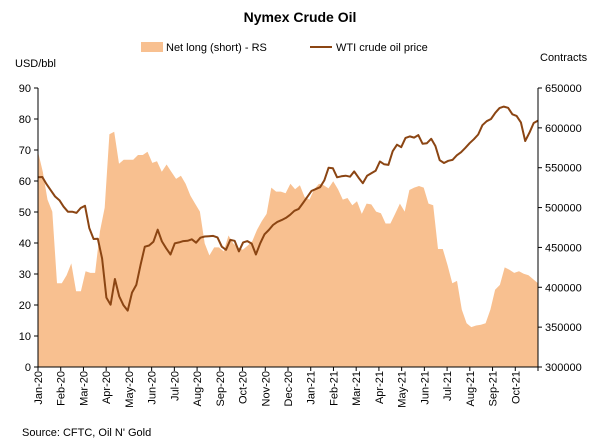  What do you see at coordinates (25, 306) in the screenshot?
I see `left-tick-label: 20` at bounding box center [25, 306].